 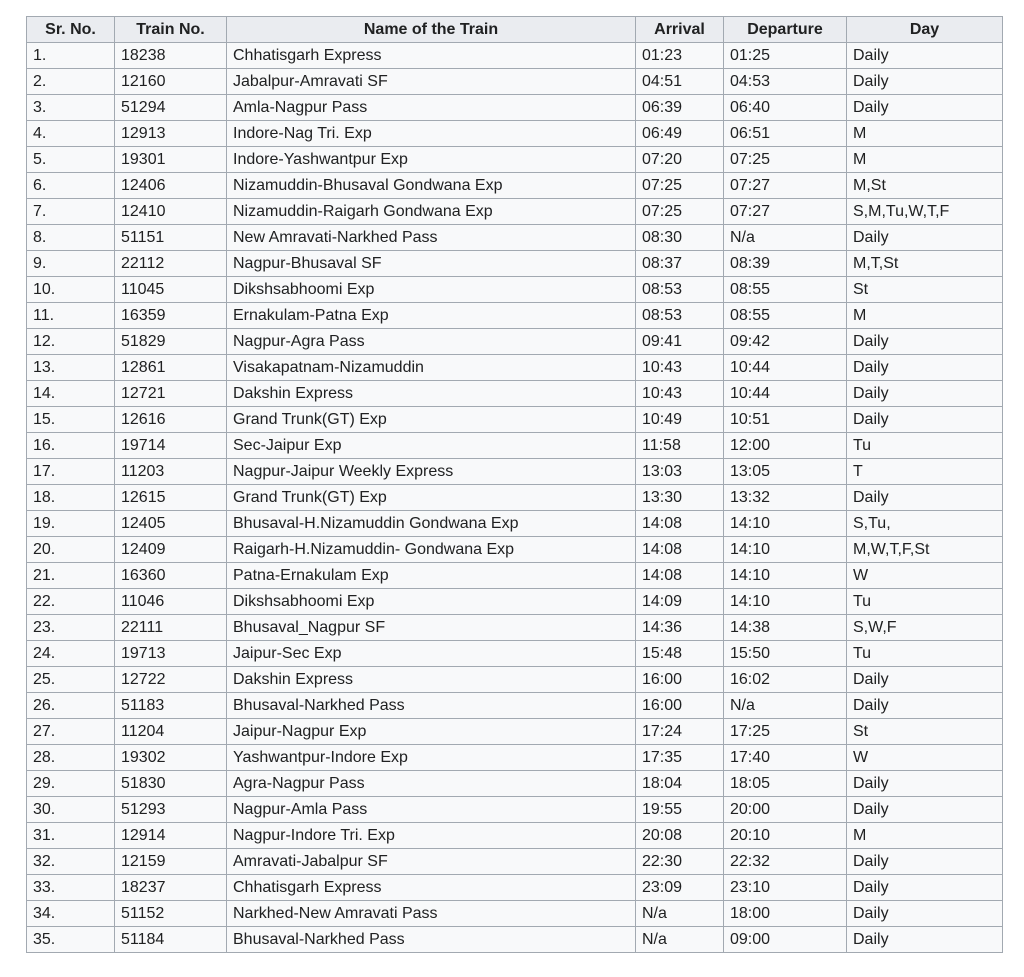 I want to click on cell-train-no: 16359, so click(x=170, y=315).